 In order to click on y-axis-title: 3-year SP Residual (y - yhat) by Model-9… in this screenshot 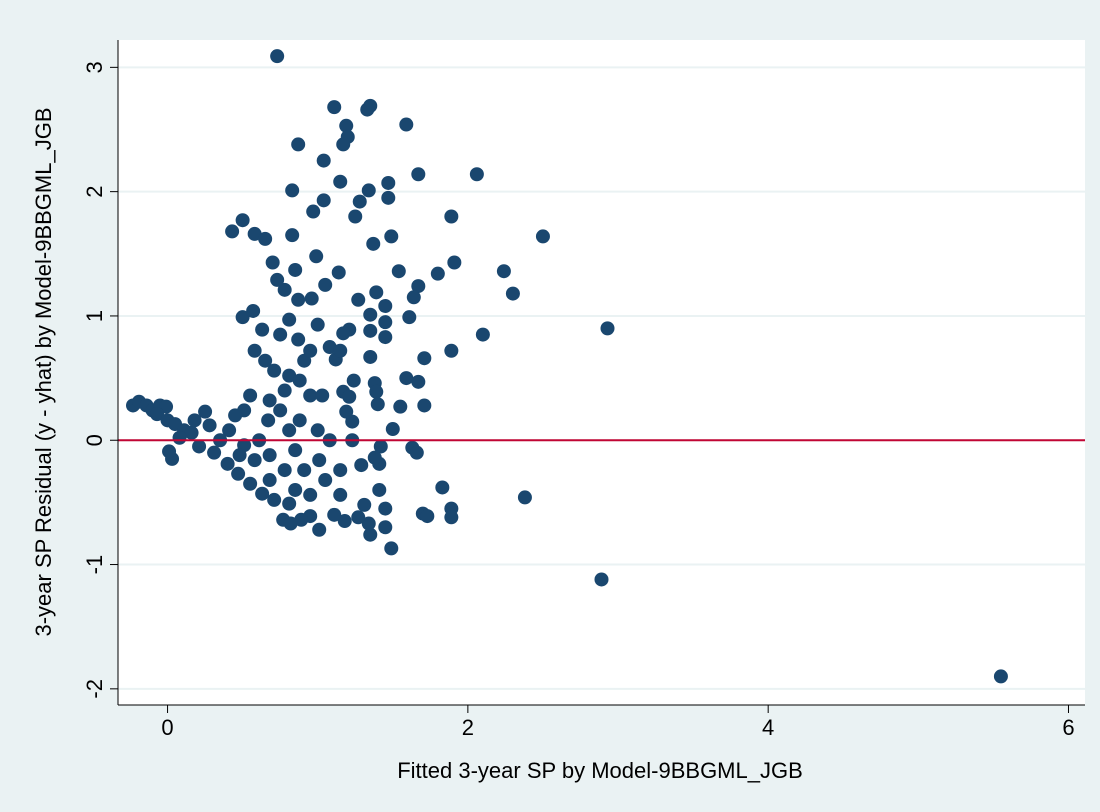, I will do `click(43, 371)`.